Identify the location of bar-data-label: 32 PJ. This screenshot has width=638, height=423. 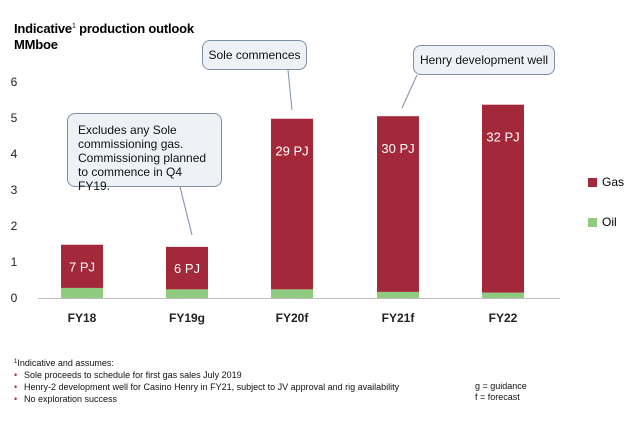
(502, 137).